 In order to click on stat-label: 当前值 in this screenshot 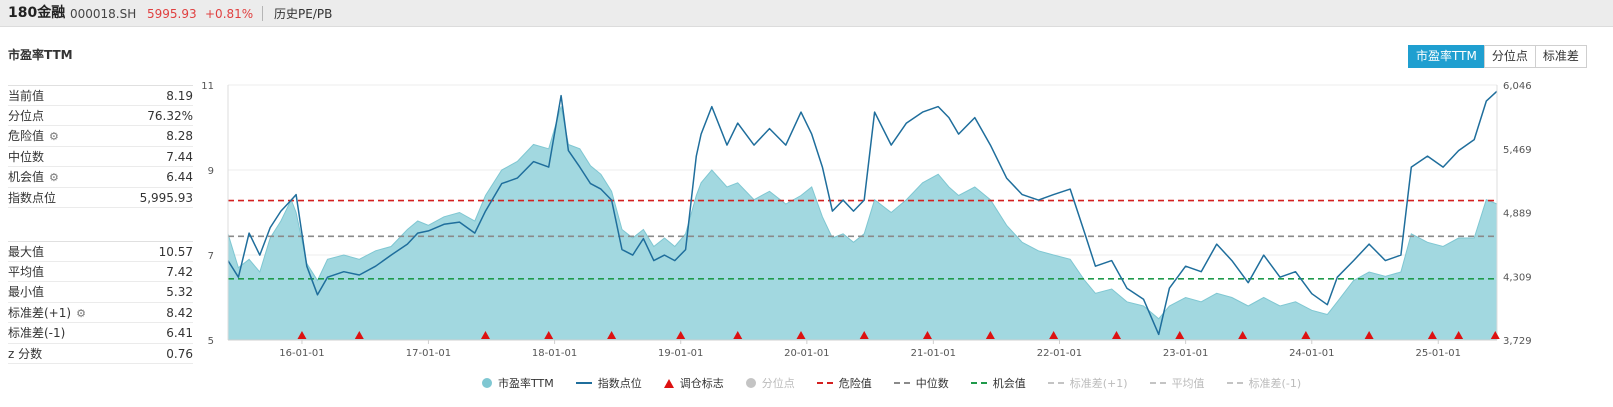, I will do `click(26, 96)`.